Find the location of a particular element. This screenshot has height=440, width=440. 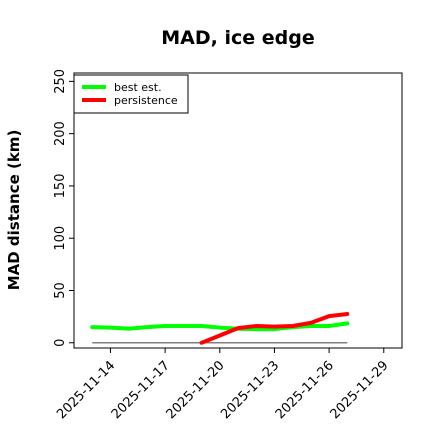

series-line-persistence is located at coordinates (274, 328).